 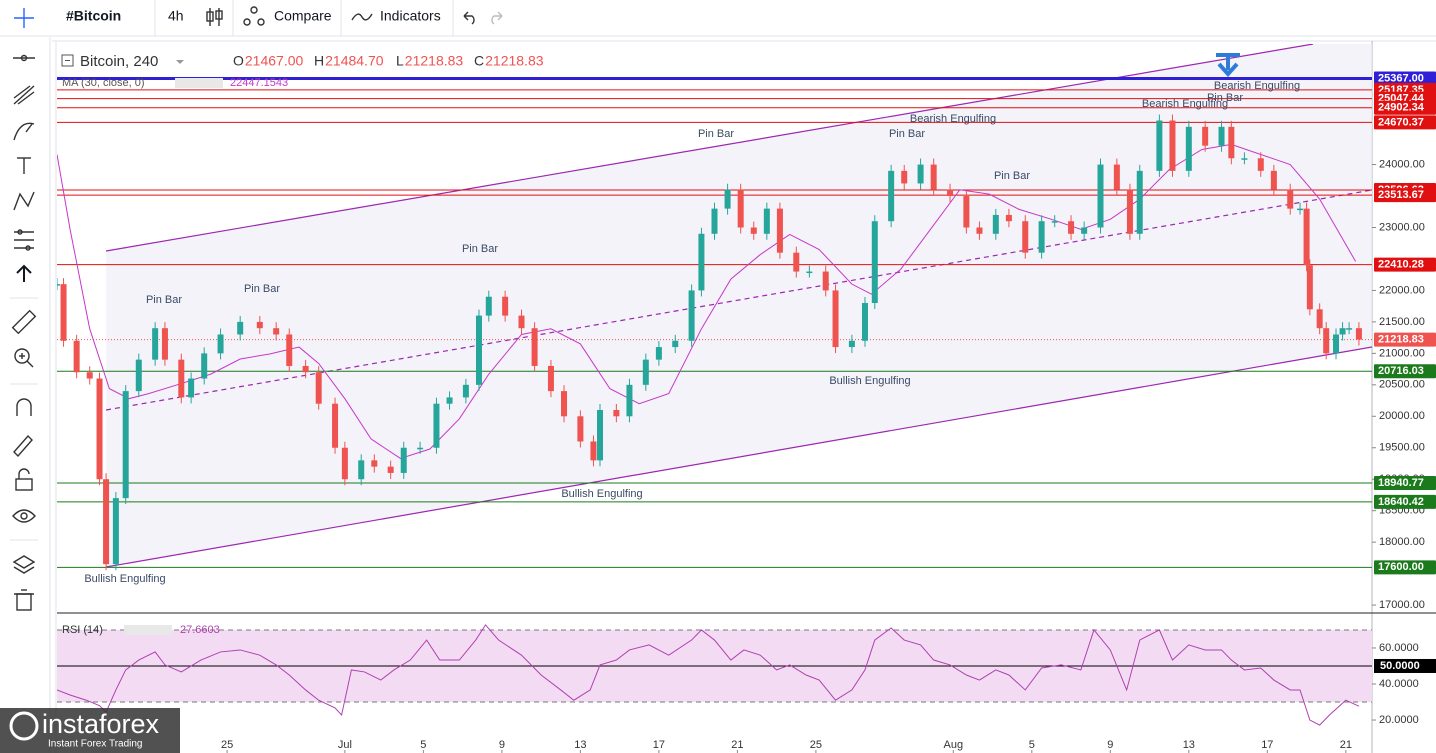 What do you see at coordinates (93, 16) in the screenshot?
I see `symbol: #Bitcoin` at bounding box center [93, 16].